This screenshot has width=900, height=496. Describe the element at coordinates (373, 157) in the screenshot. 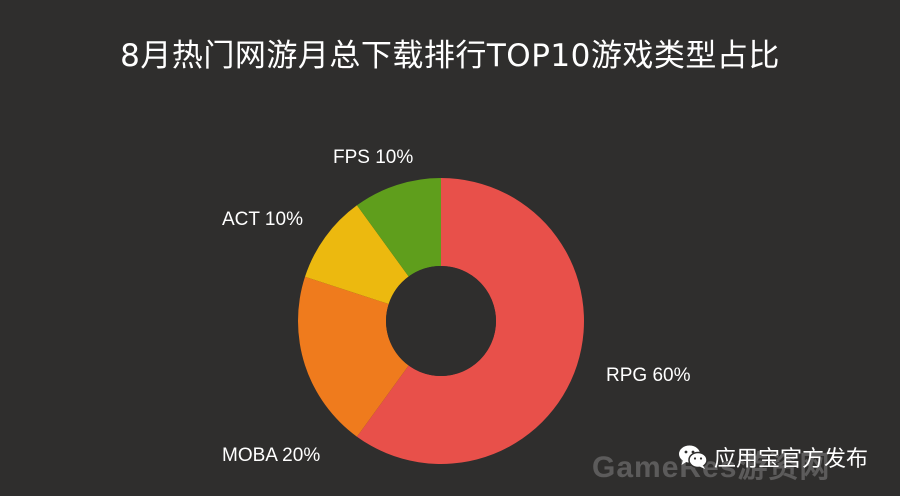

I see `slice-label-fps: FPS 10%` at that location.